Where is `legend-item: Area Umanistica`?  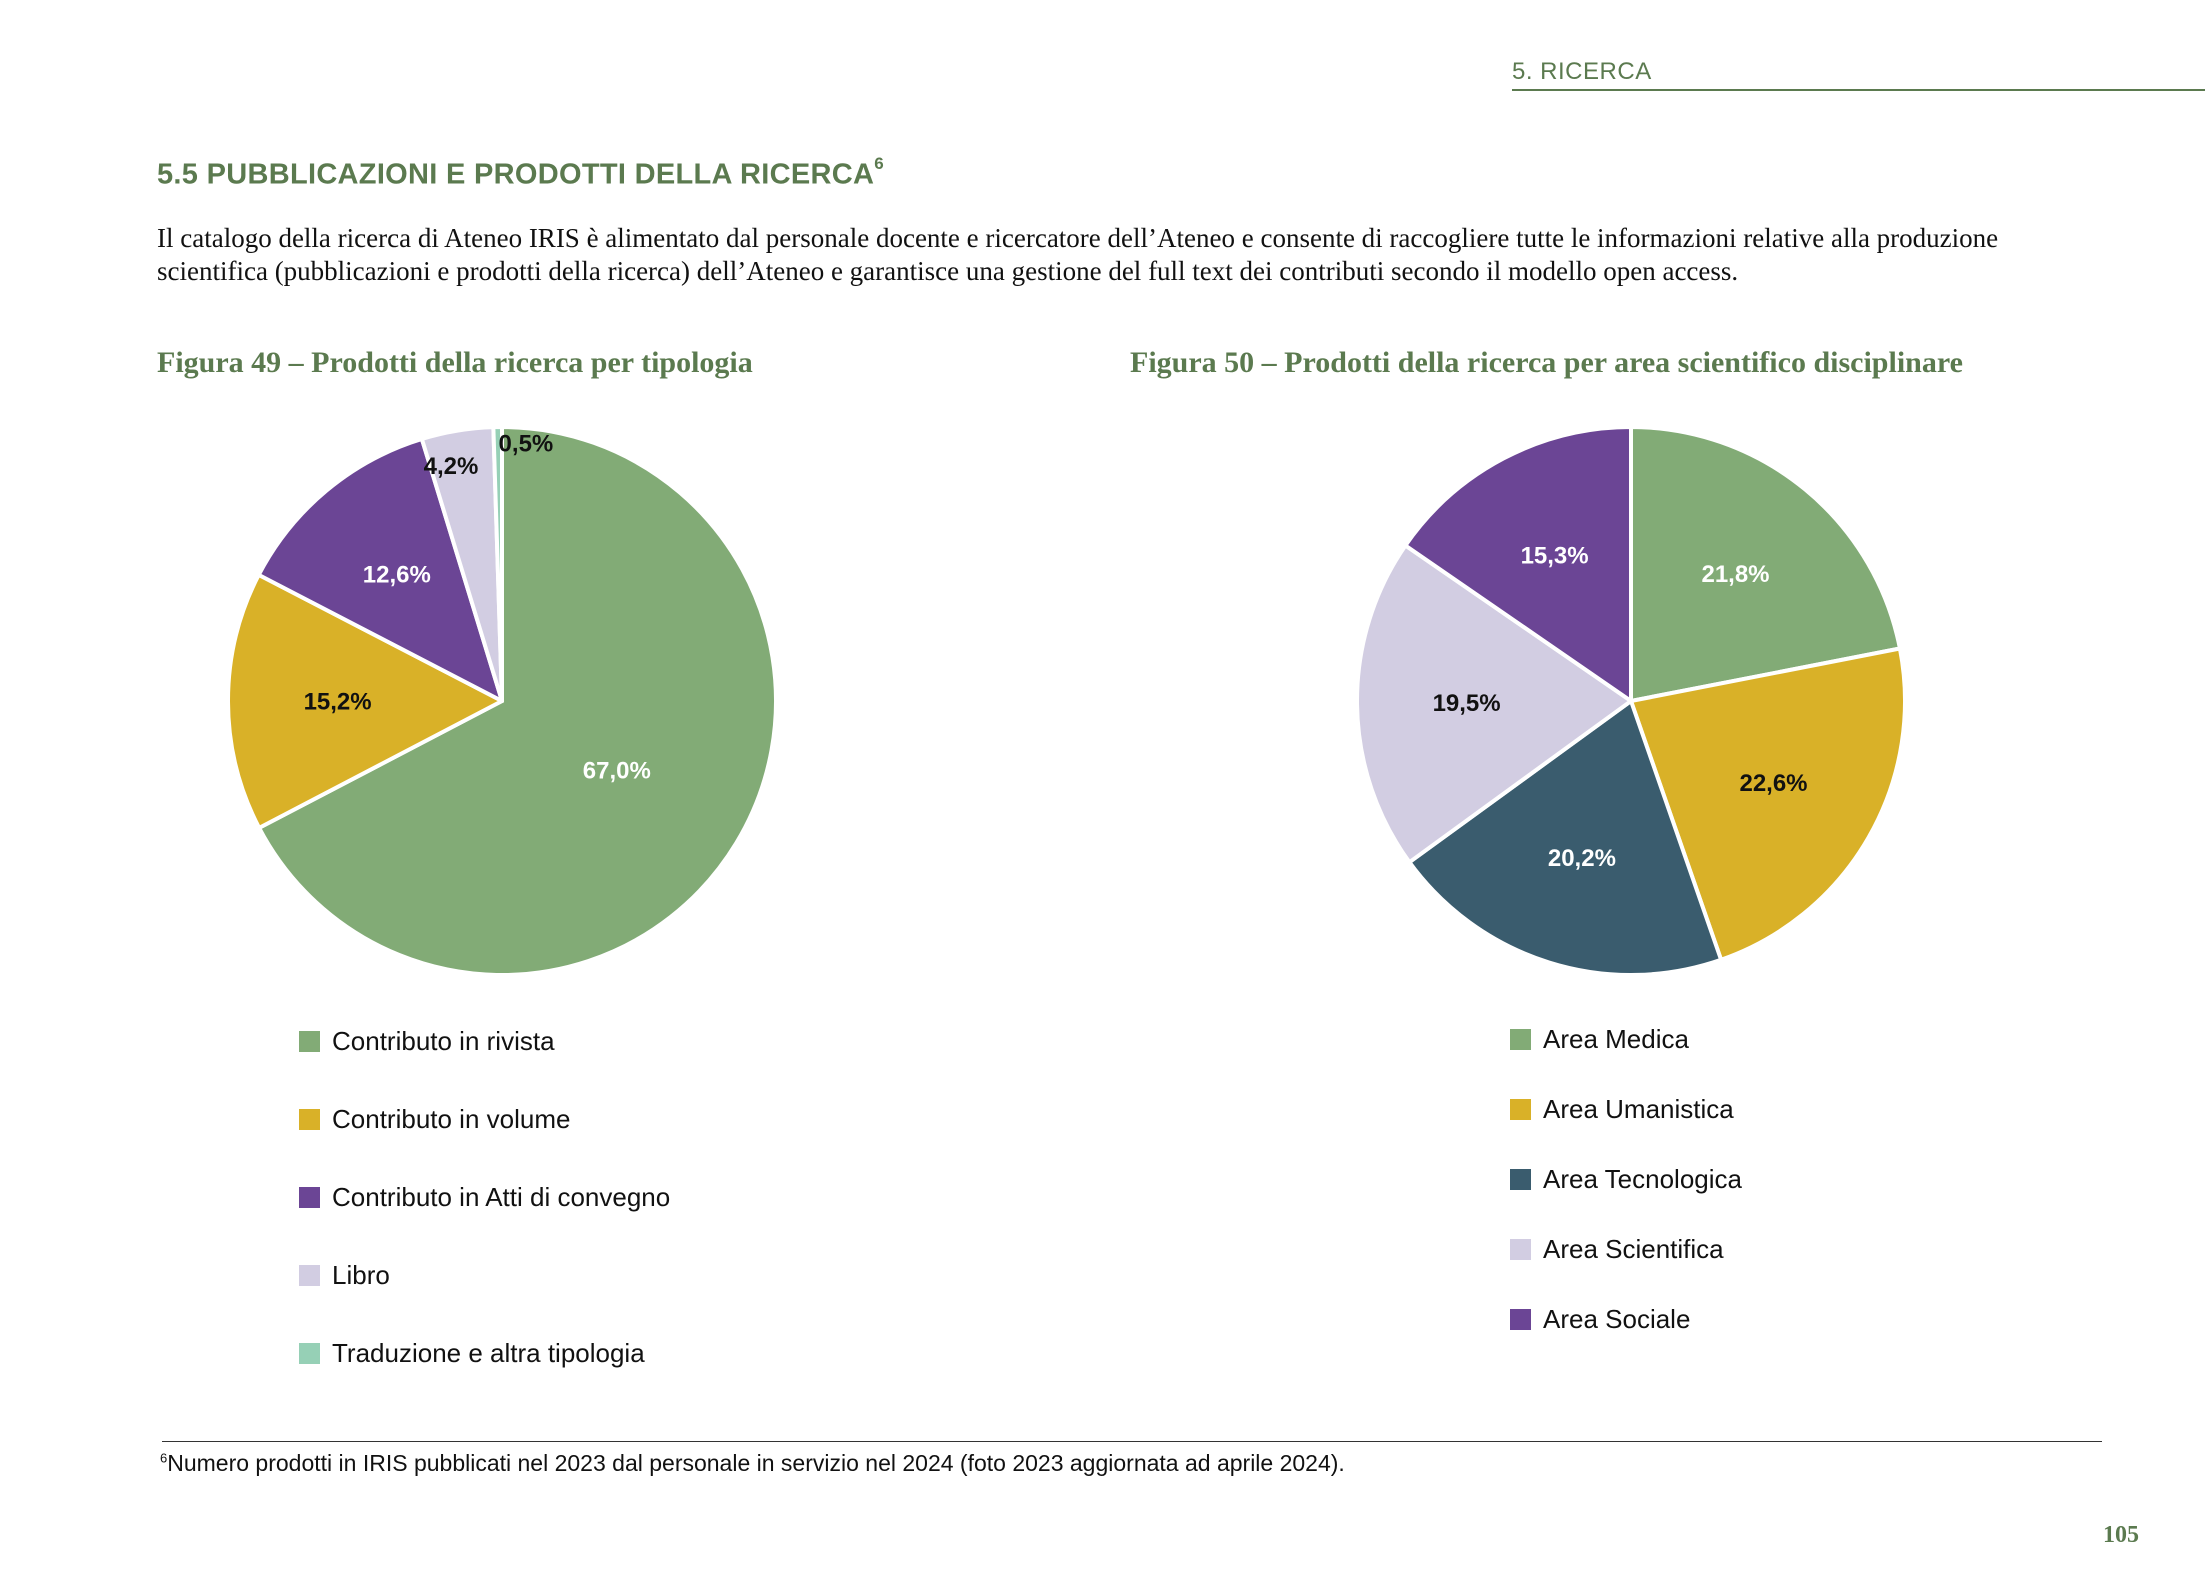
legend-item: Area Umanistica is located at coordinates (1622, 1109).